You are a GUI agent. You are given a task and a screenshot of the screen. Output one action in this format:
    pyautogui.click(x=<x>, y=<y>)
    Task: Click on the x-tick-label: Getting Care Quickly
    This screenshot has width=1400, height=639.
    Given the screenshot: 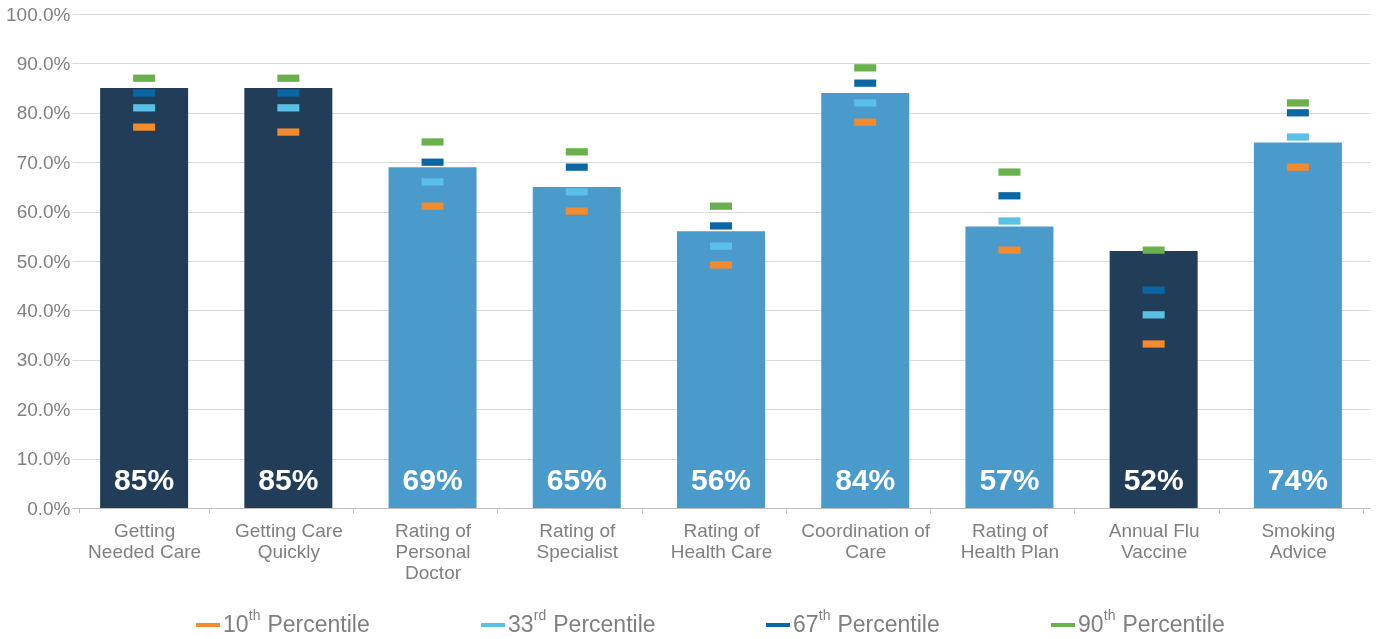 What is the action you would take?
    pyautogui.click(x=288, y=540)
    